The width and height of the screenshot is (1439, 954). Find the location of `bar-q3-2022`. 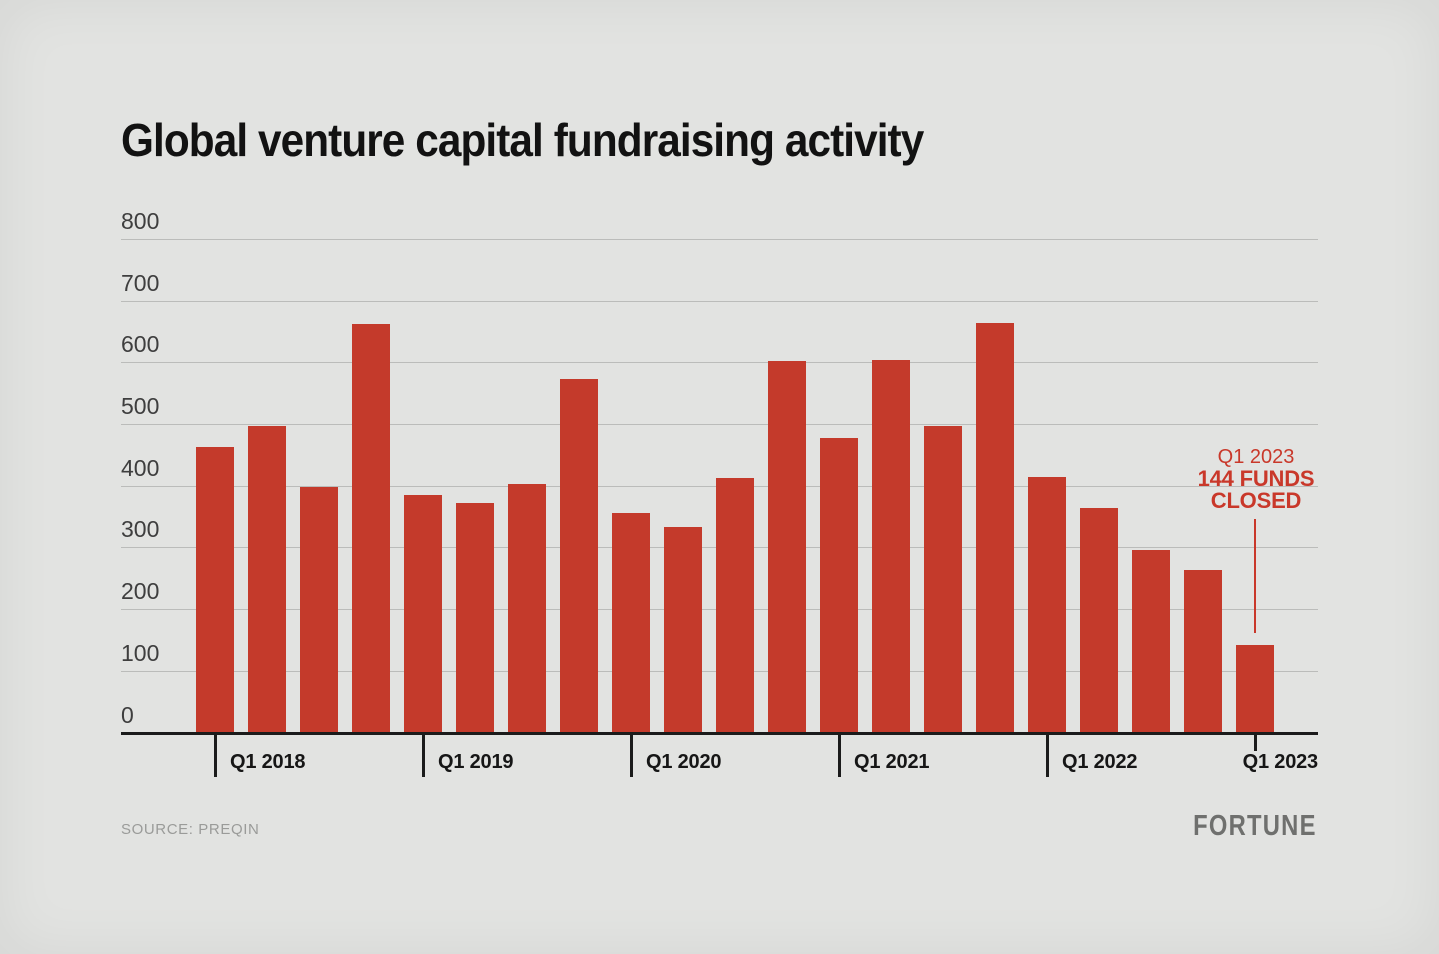

bar-q3-2022 is located at coordinates (1151, 642).